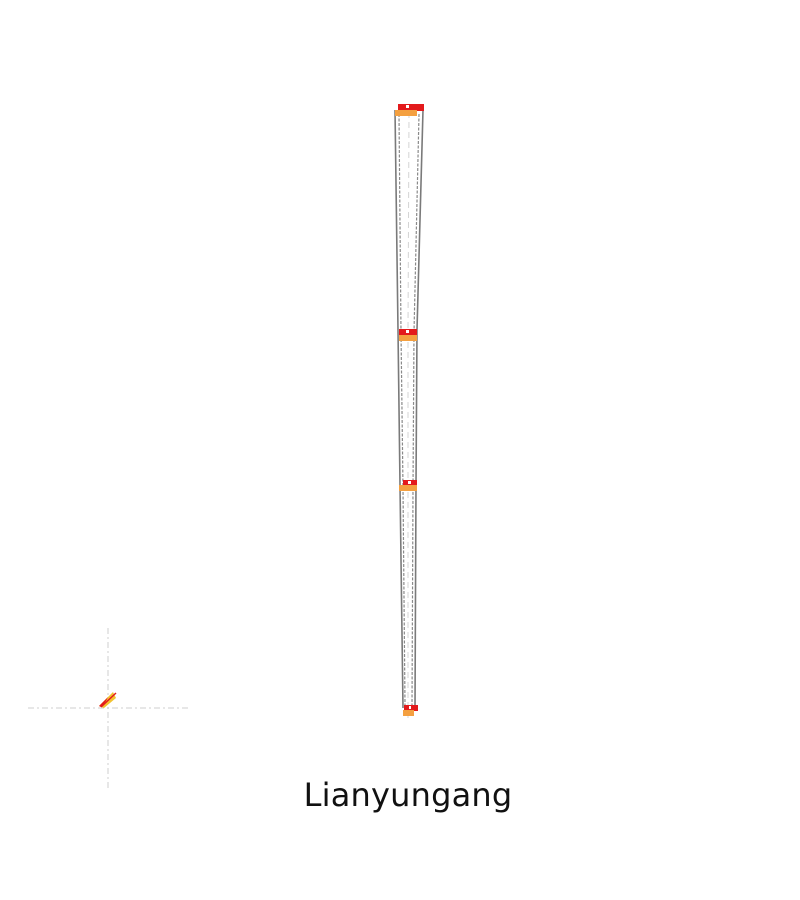  Describe the element at coordinates (409, 110) in the screenshot. I see `station-north` at that location.